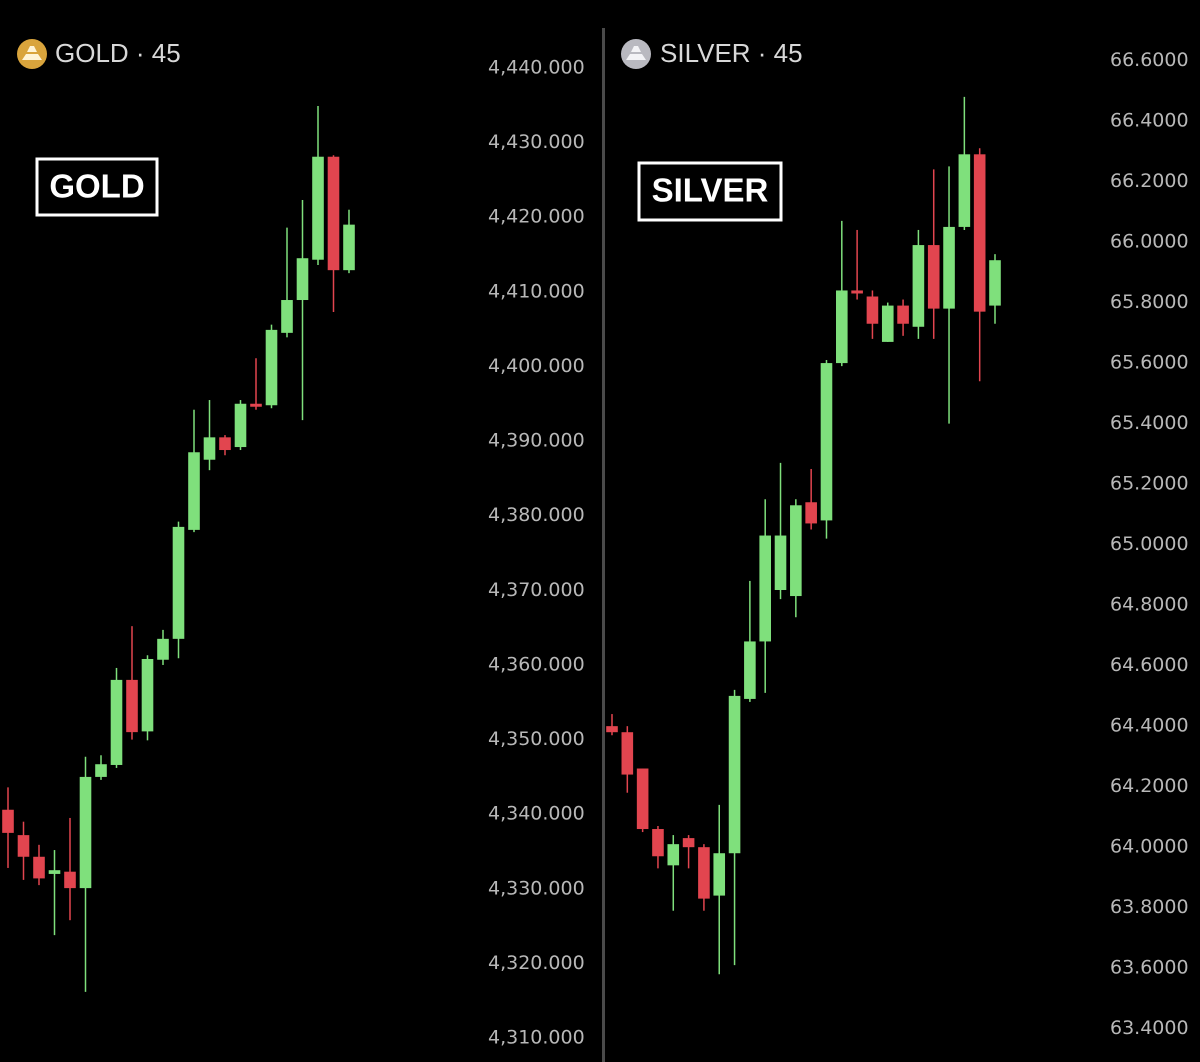  What do you see at coordinates (536, 739) in the screenshot?
I see `y-tick-label: 4,350.000` at bounding box center [536, 739].